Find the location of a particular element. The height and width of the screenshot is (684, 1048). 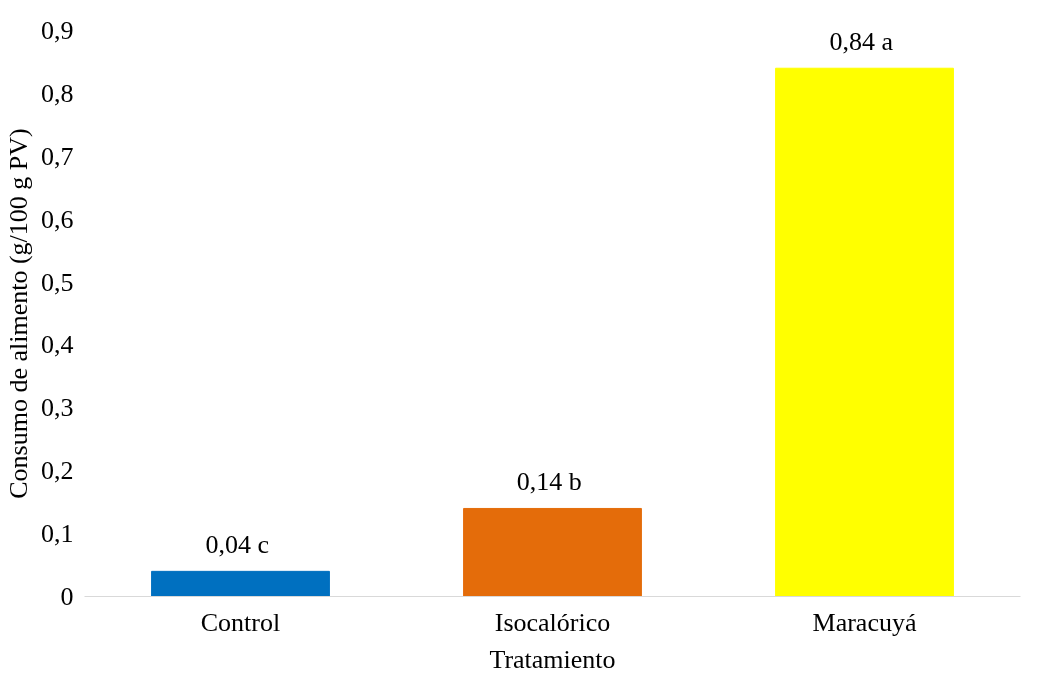

y-tick-label: 0,5 is located at coordinates (57, 282).